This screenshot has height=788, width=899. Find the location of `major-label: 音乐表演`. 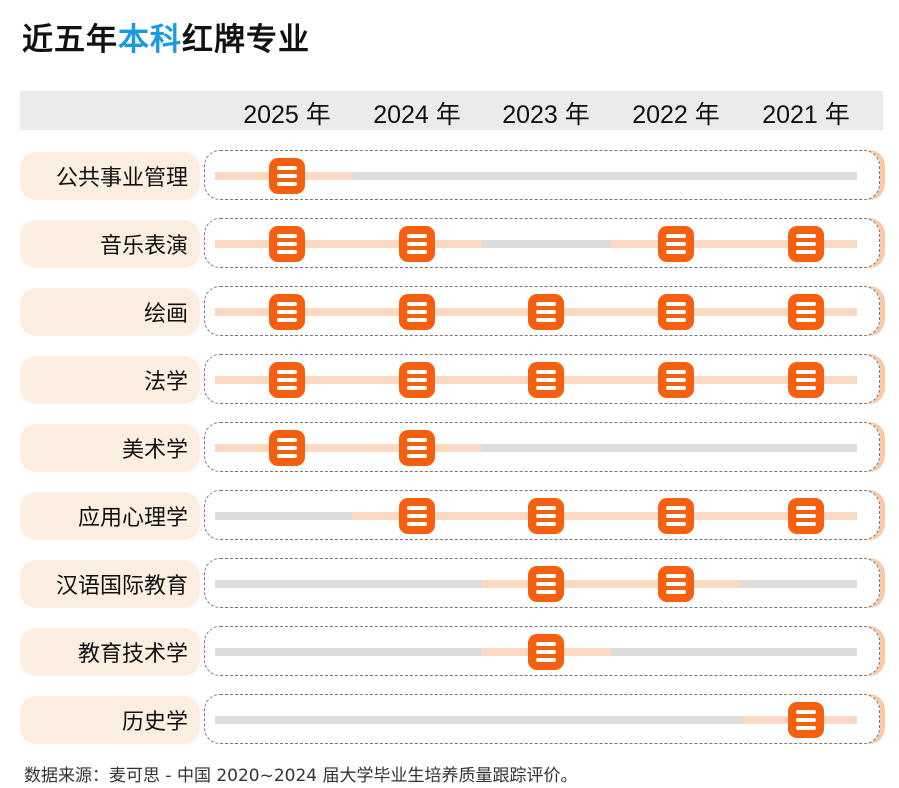

major-label: 音乐表演 is located at coordinates (110, 244).